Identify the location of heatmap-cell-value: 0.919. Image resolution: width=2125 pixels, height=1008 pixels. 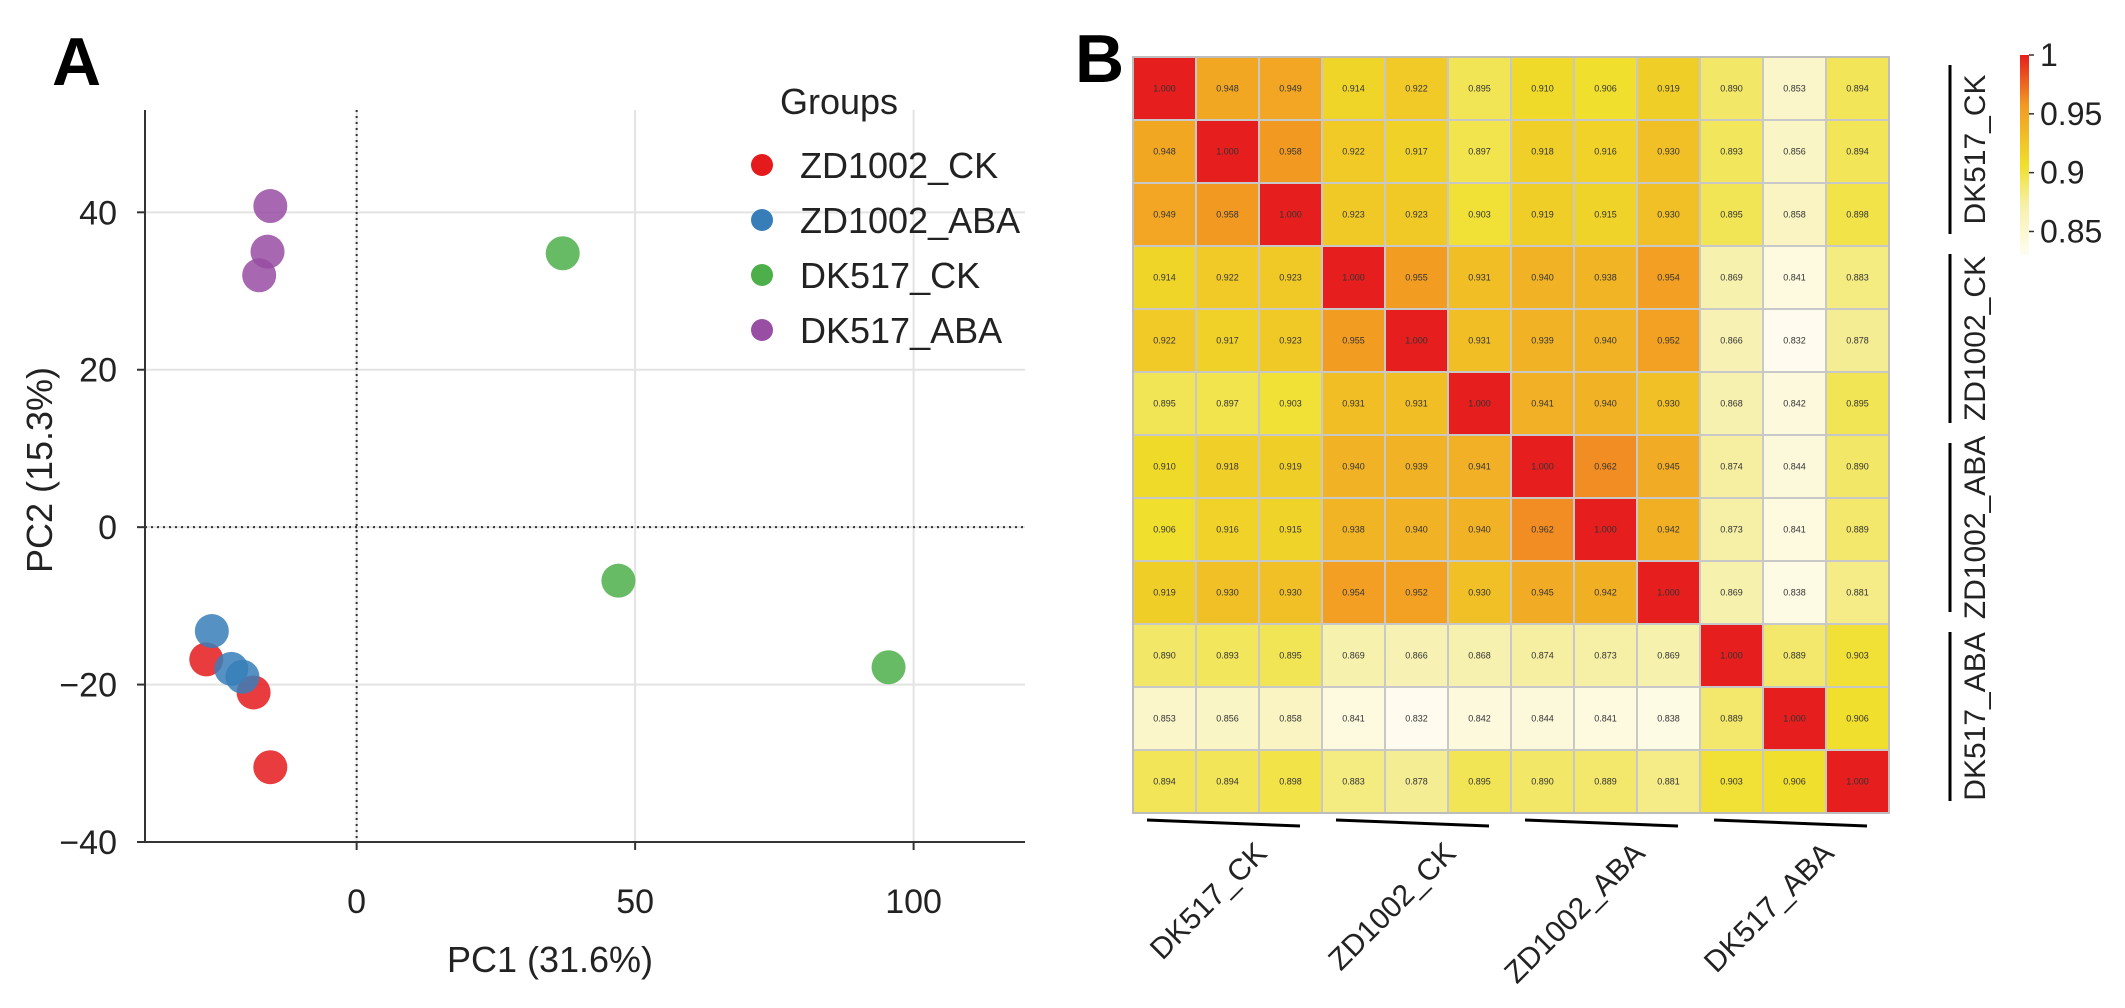
(1290, 467).